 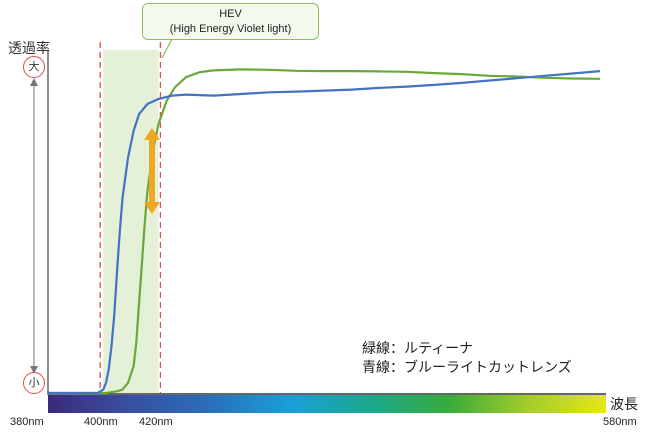 I want to click on x-tick-label-400: 400nm, so click(x=101, y=422).